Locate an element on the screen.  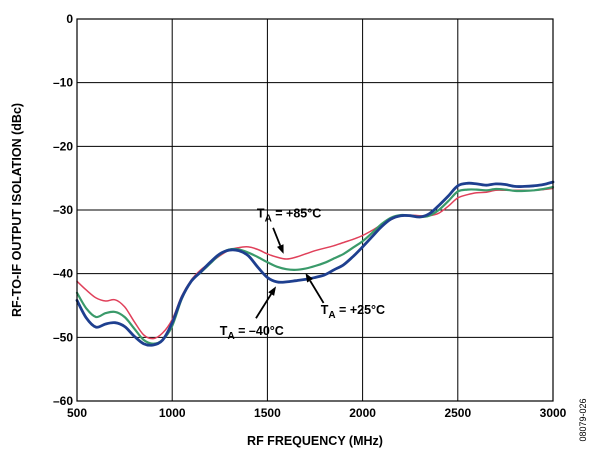
x-tick-label: 2000 is located at coordinates (362, 413).